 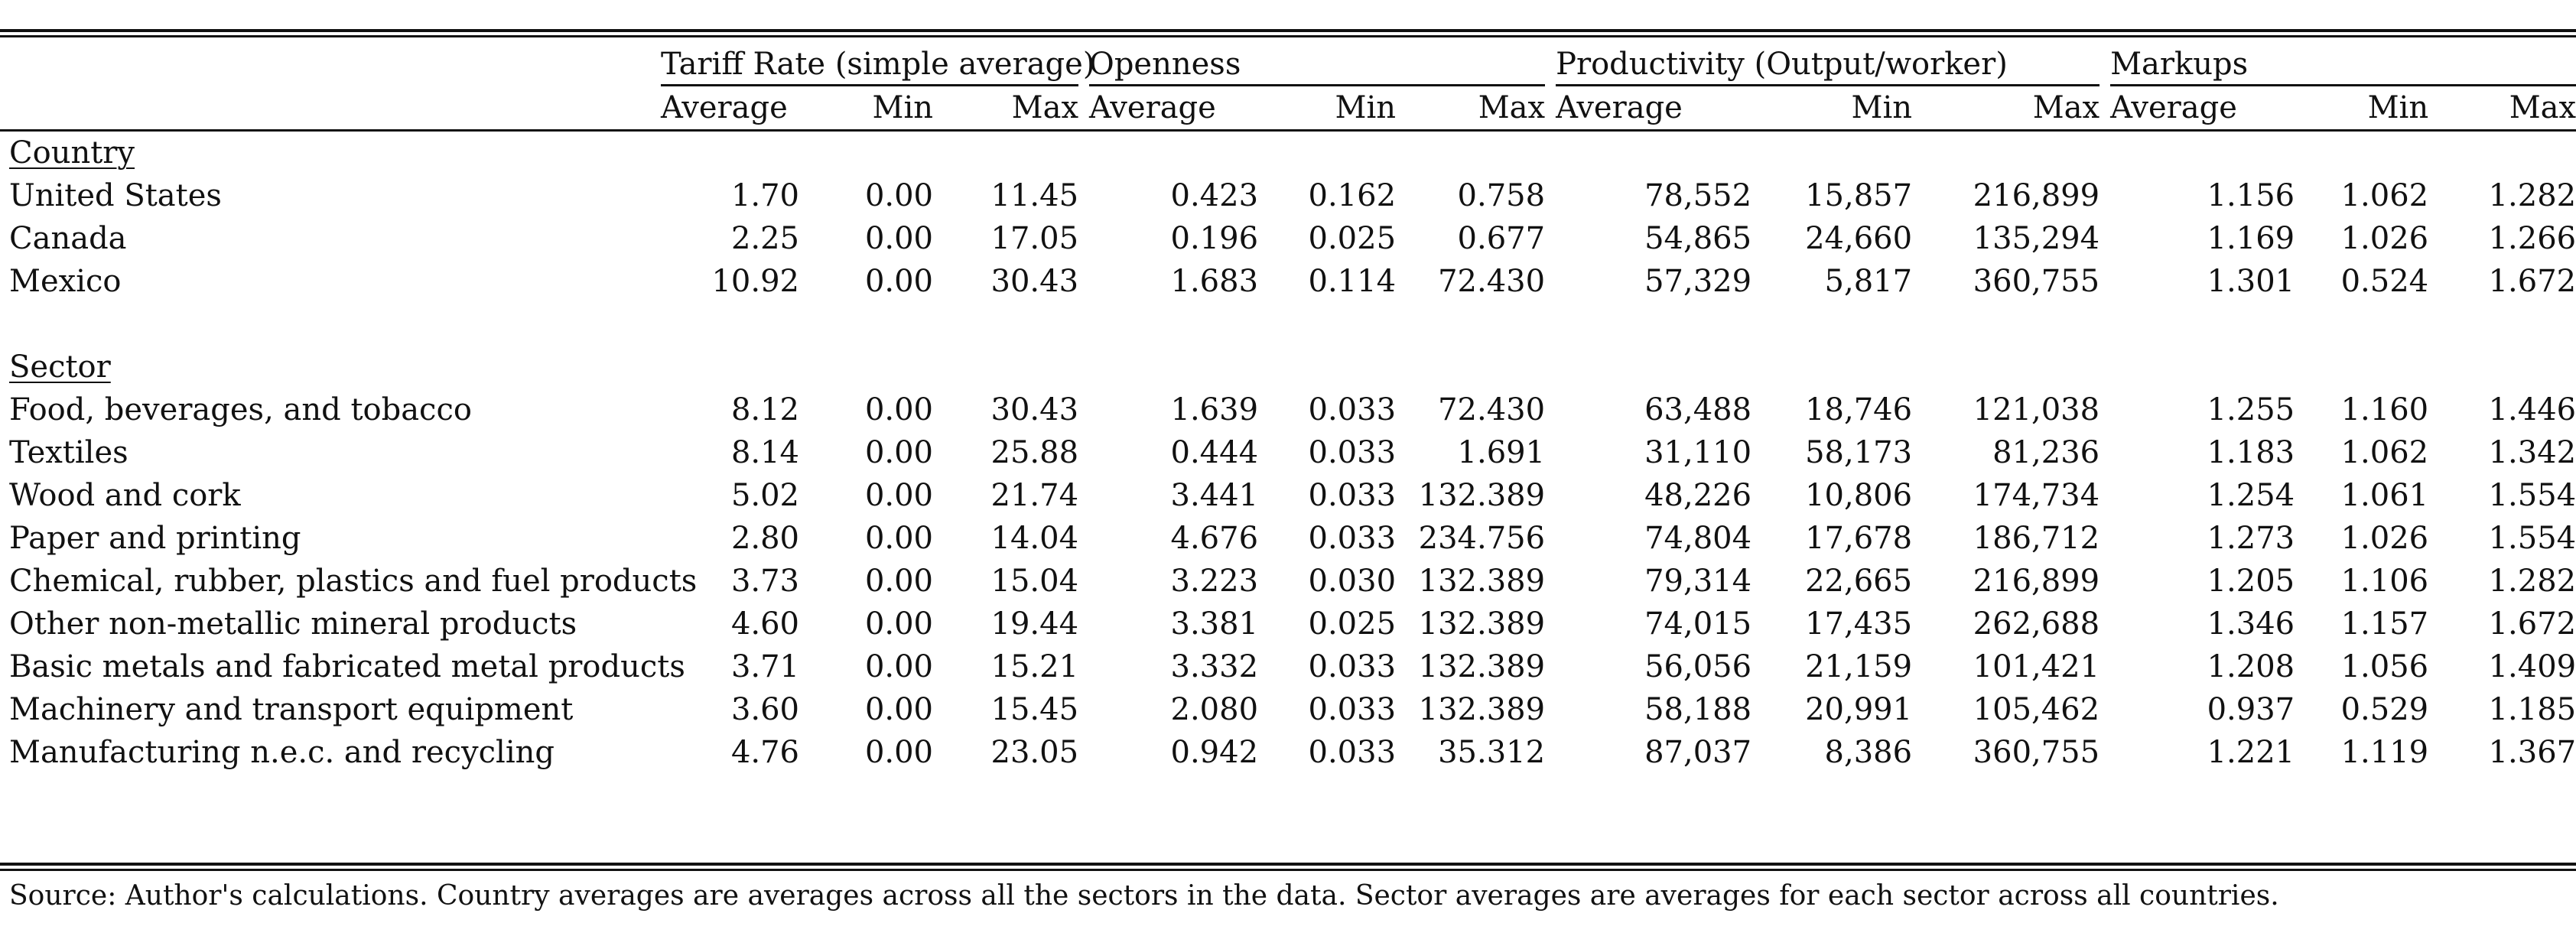 What do you see at coordinates (2384, 752) in the screenshot?
I see `table-cell: 1.119` at bounding box center [2384, 752].